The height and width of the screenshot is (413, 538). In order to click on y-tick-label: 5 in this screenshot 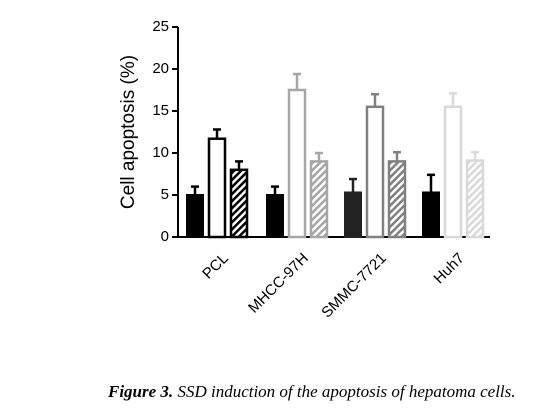, I will do `click(165, 194)`.